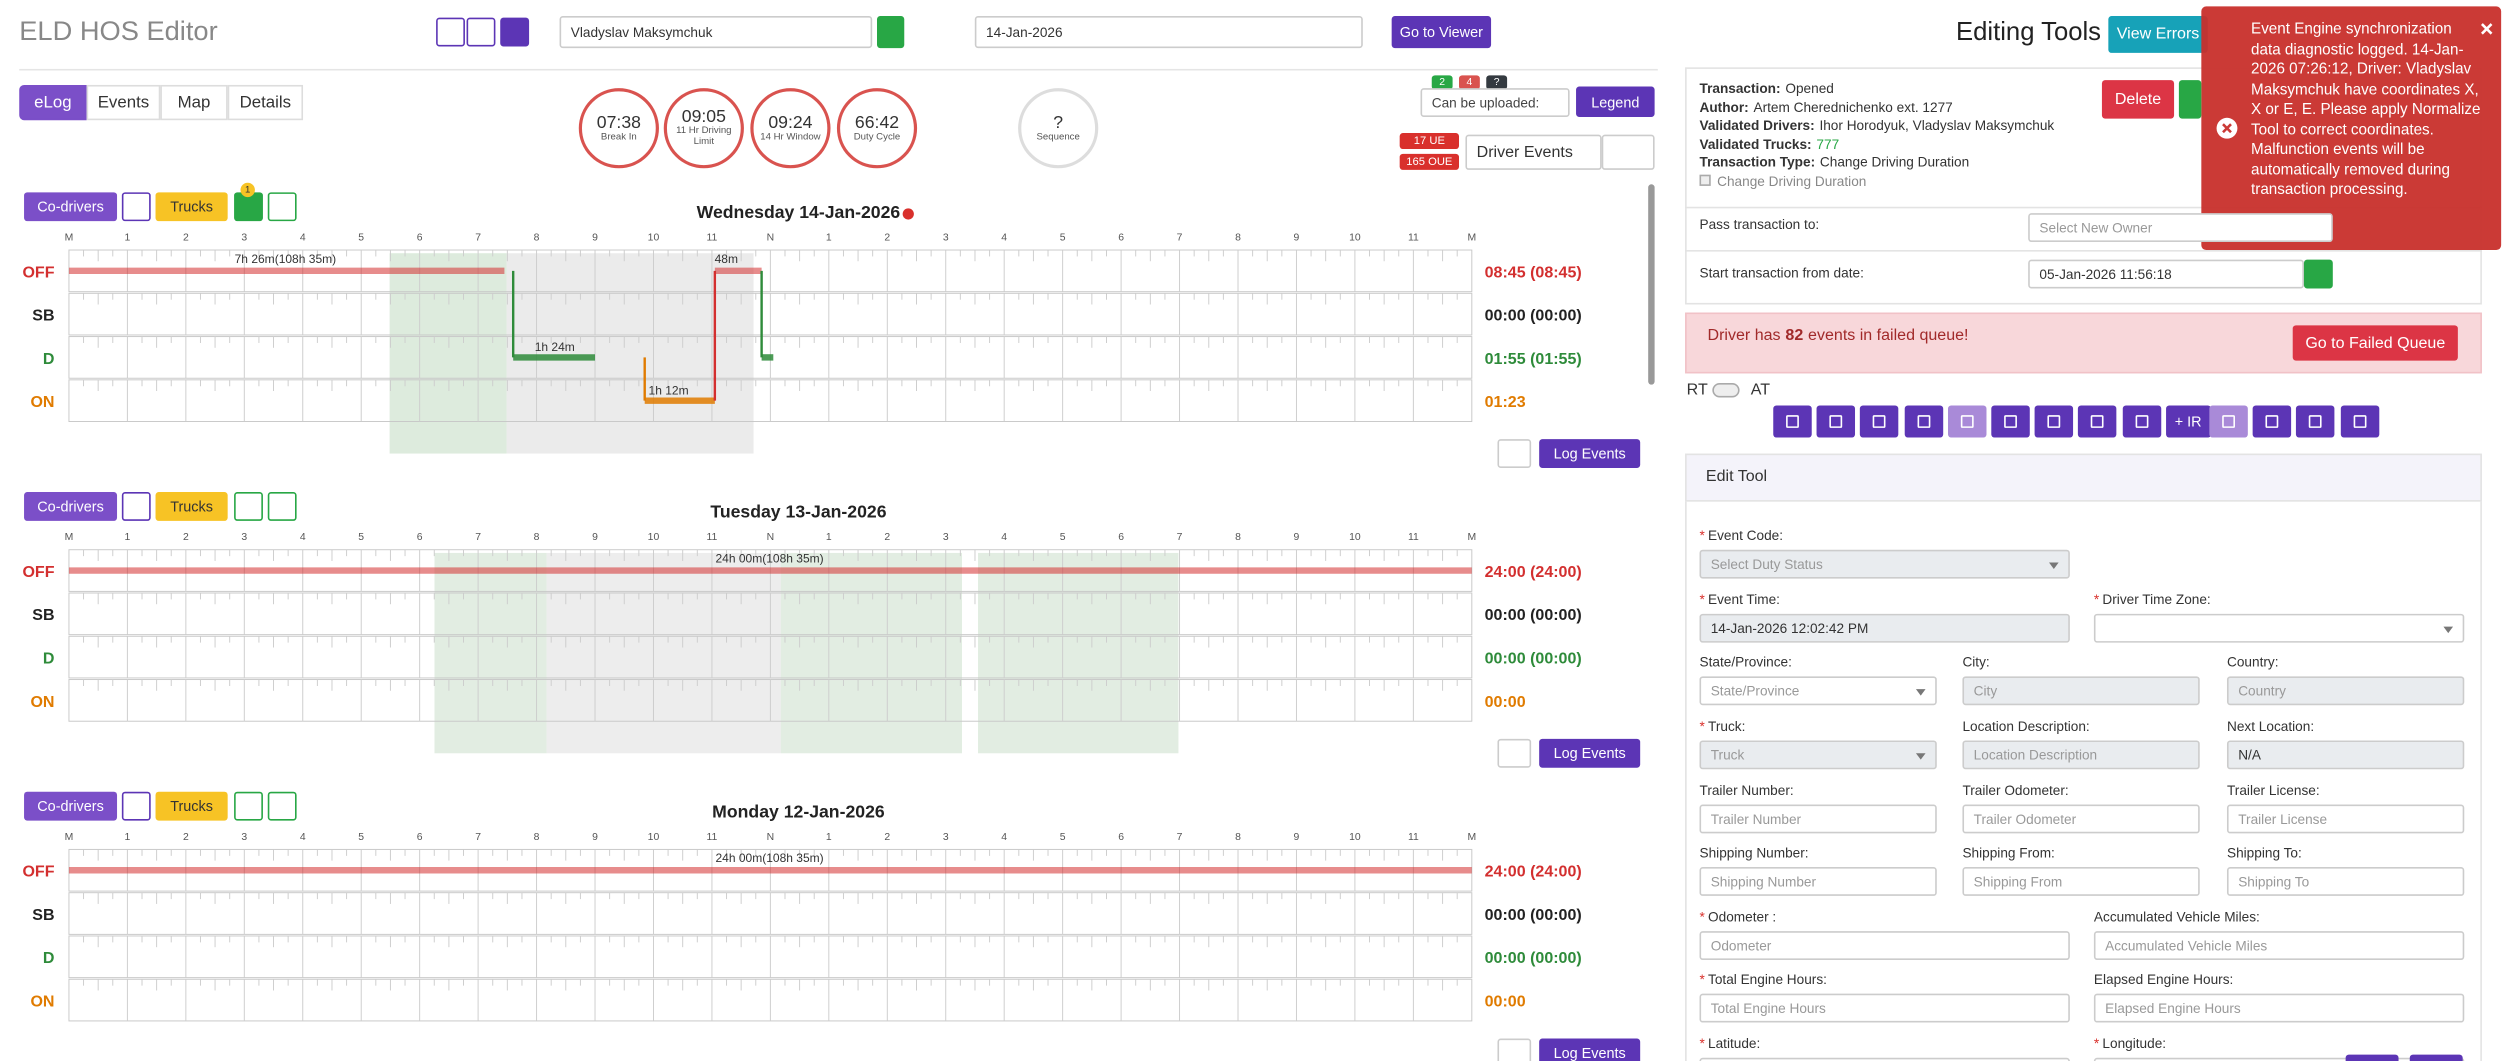 This screenshot has width=2514, height=1061. Describe the element at coordinates (42, 1001) in the screenshot. I see `status-label: ON` at that location.